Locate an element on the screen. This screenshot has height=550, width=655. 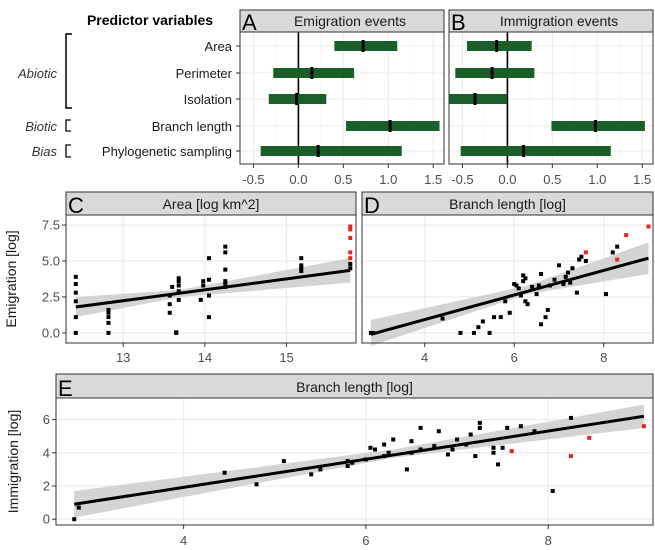
bracket-bias is located at coordinates (68, 151).